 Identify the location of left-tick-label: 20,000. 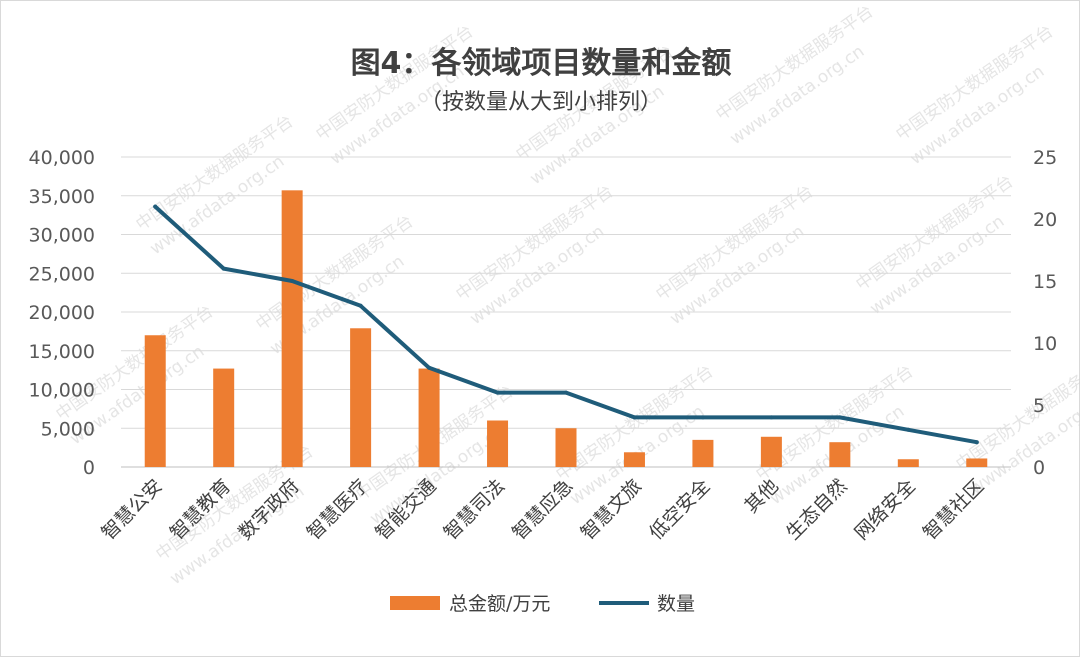
(62, 313).